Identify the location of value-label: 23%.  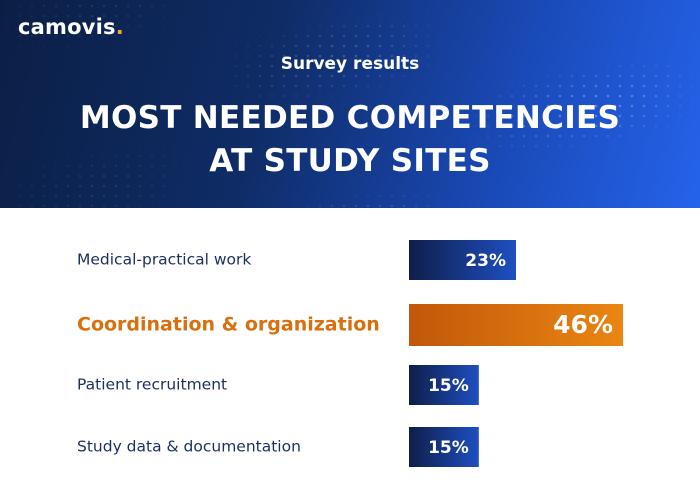
(485, 261).